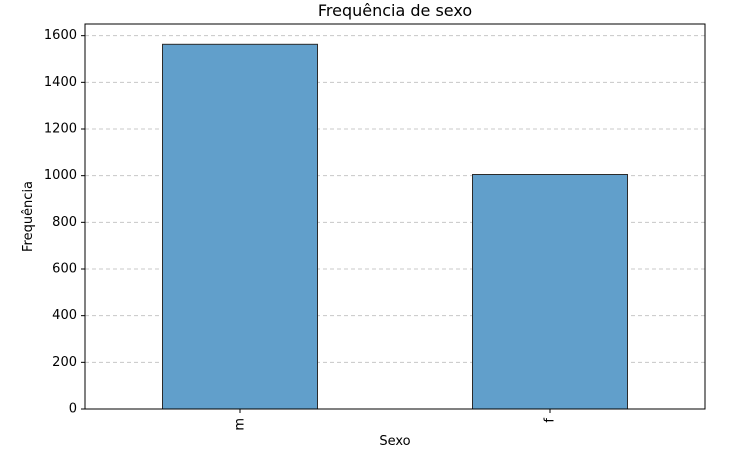  Describe the element at coordinates (395, 10) in the screenshot. I see `chart-title: Frequência de sexo` at that location.